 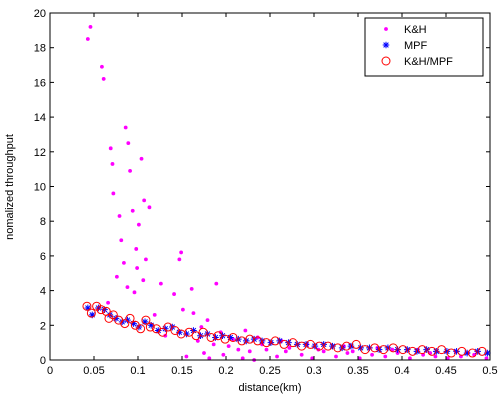 I want to click on x-tick-label: 0.4, so click(x=401, y=371).